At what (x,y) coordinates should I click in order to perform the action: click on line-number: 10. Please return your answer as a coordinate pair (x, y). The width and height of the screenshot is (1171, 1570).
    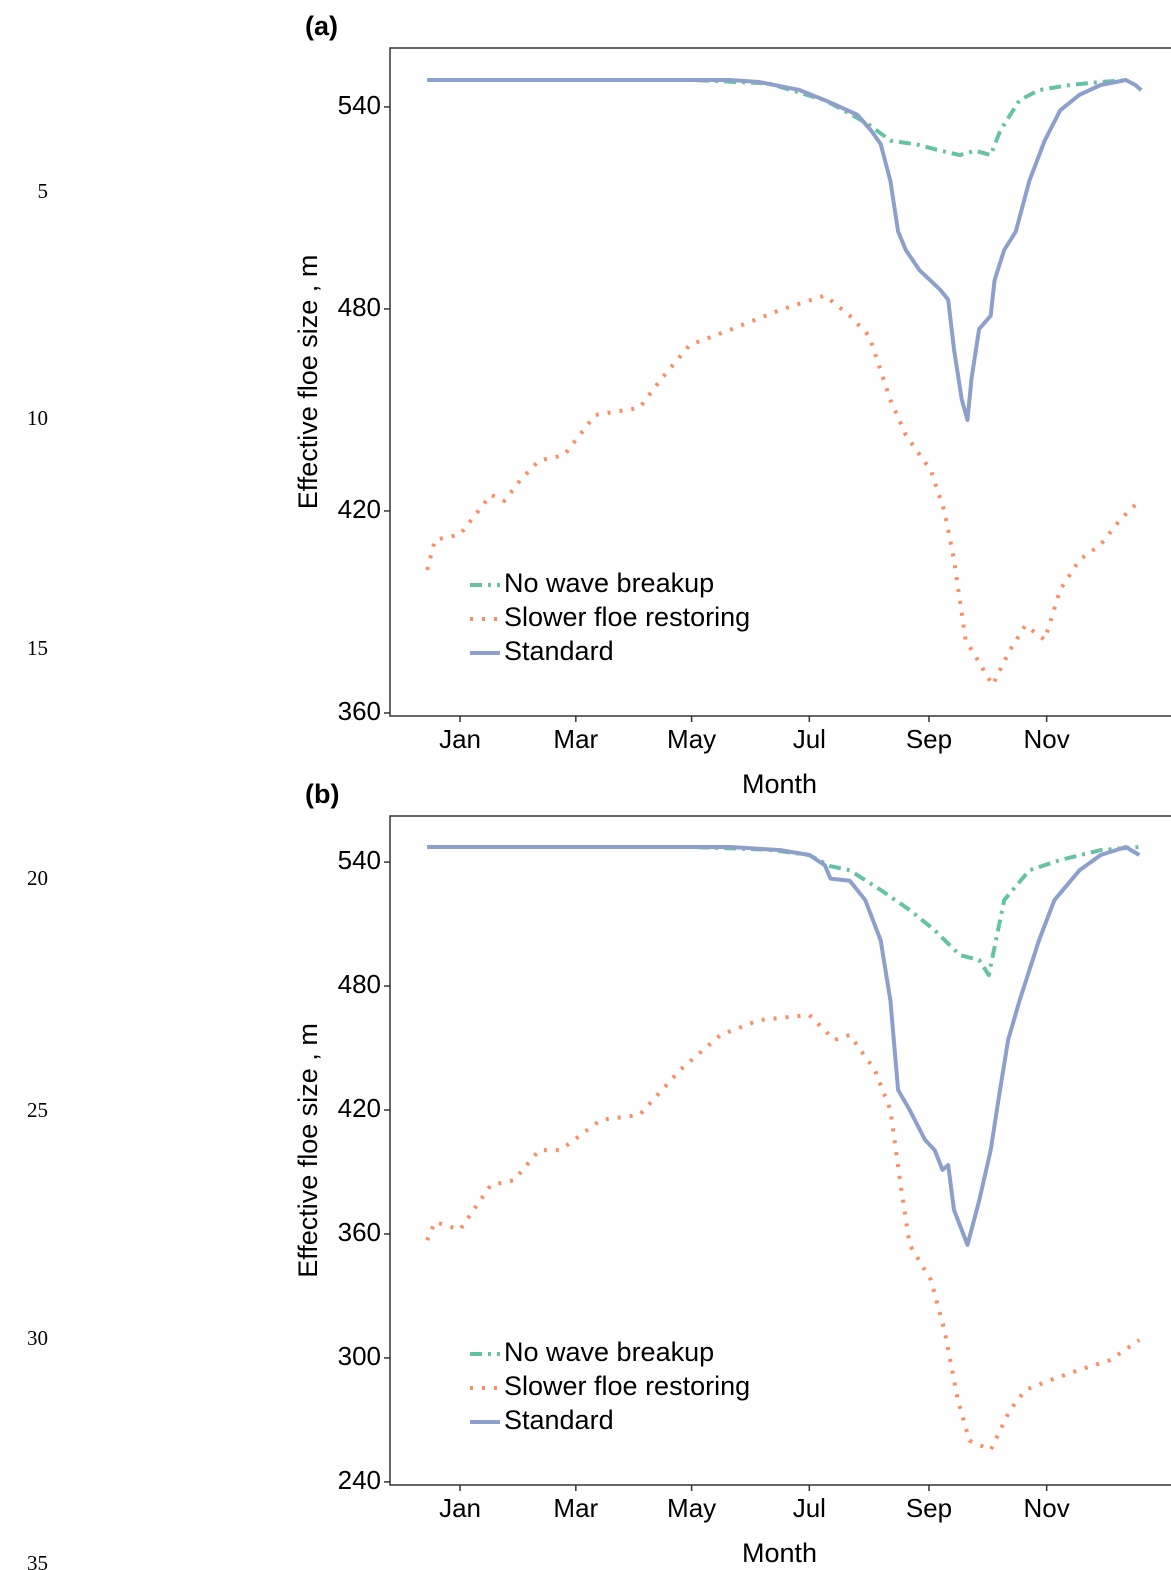
    Looking at the image, I should click on (37, 418).